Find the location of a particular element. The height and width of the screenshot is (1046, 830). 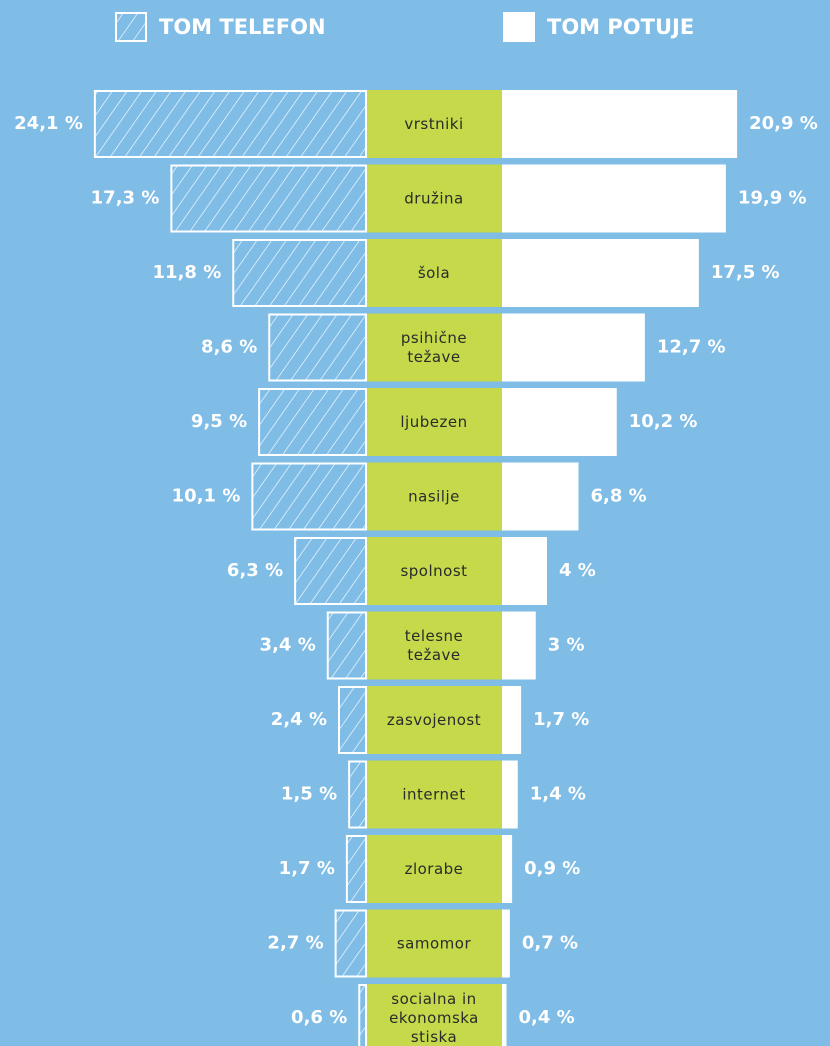

category-label: spolnost is located at coordinates (433, 571).